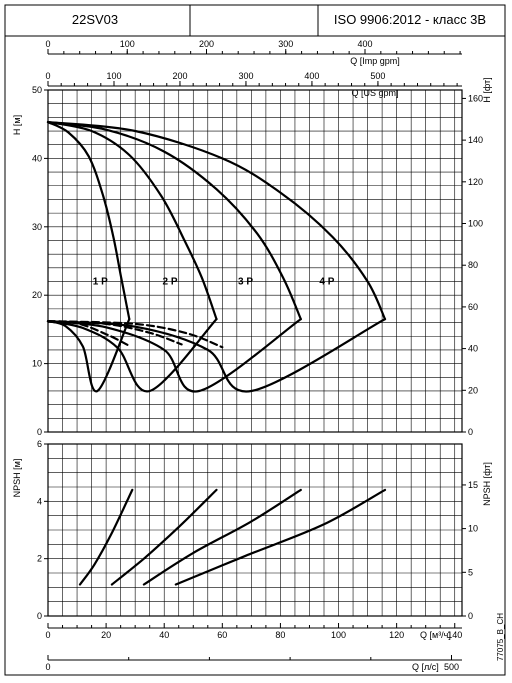 The width and height of the screenshot is (512, 683). I want to click on npsh-left-tick-label: 2, so click(39, 559).